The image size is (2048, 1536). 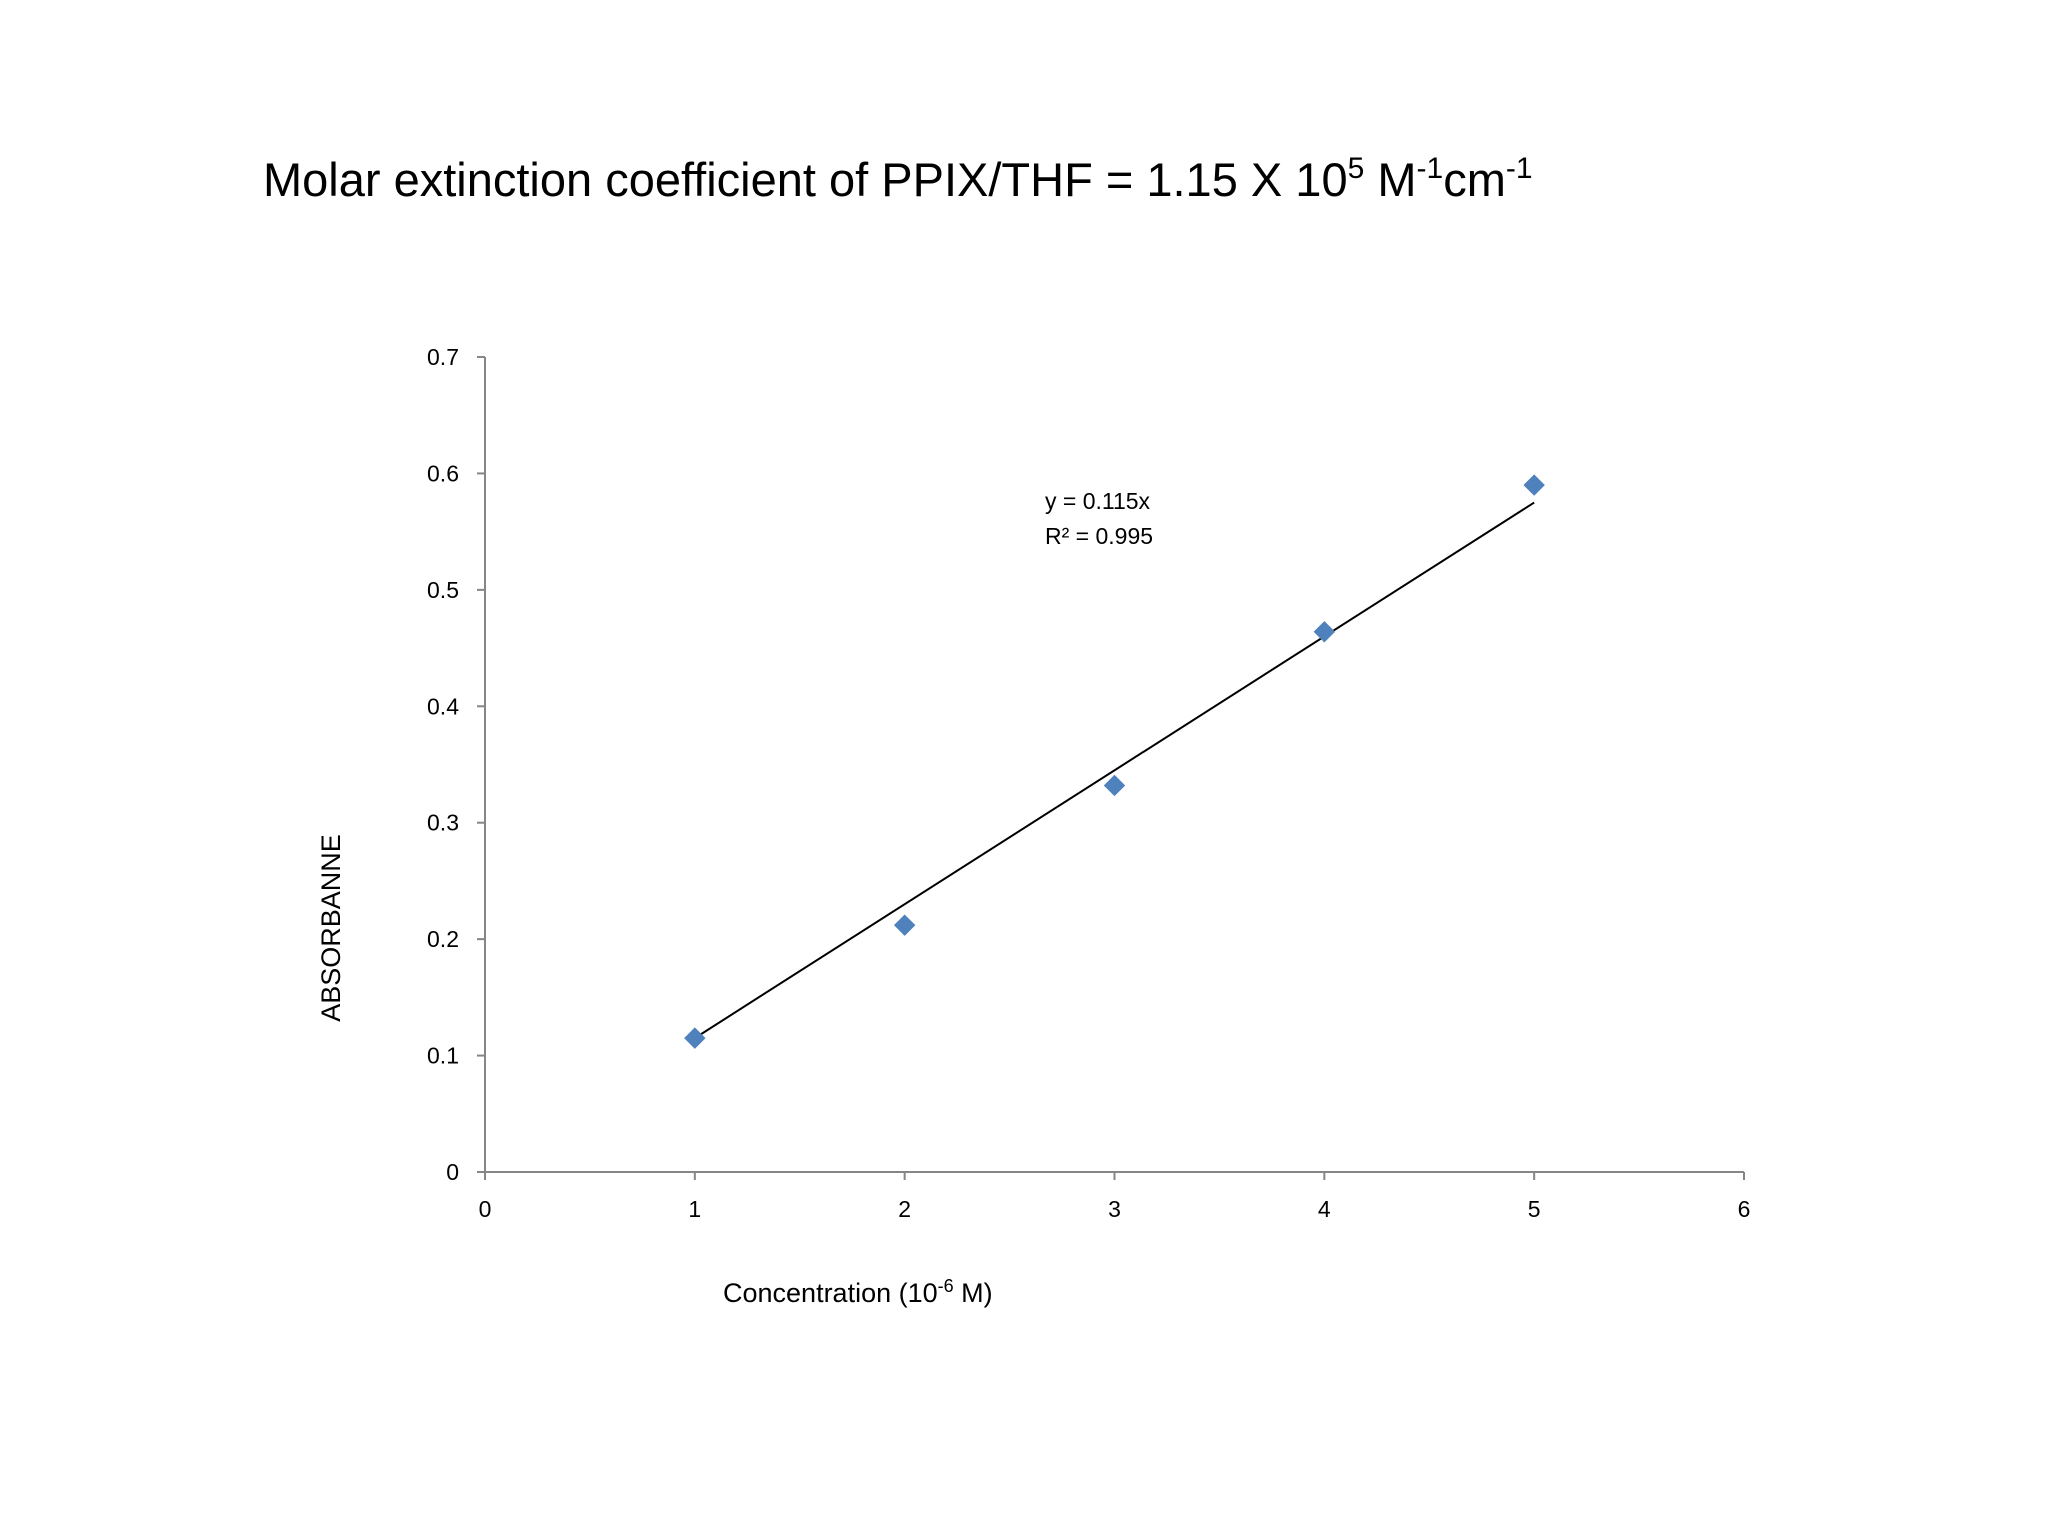 What do you see at coordinates (443, 590) in the screenshot?
I see `y-tick-label: 0.5` at bounding box center [443, 590].